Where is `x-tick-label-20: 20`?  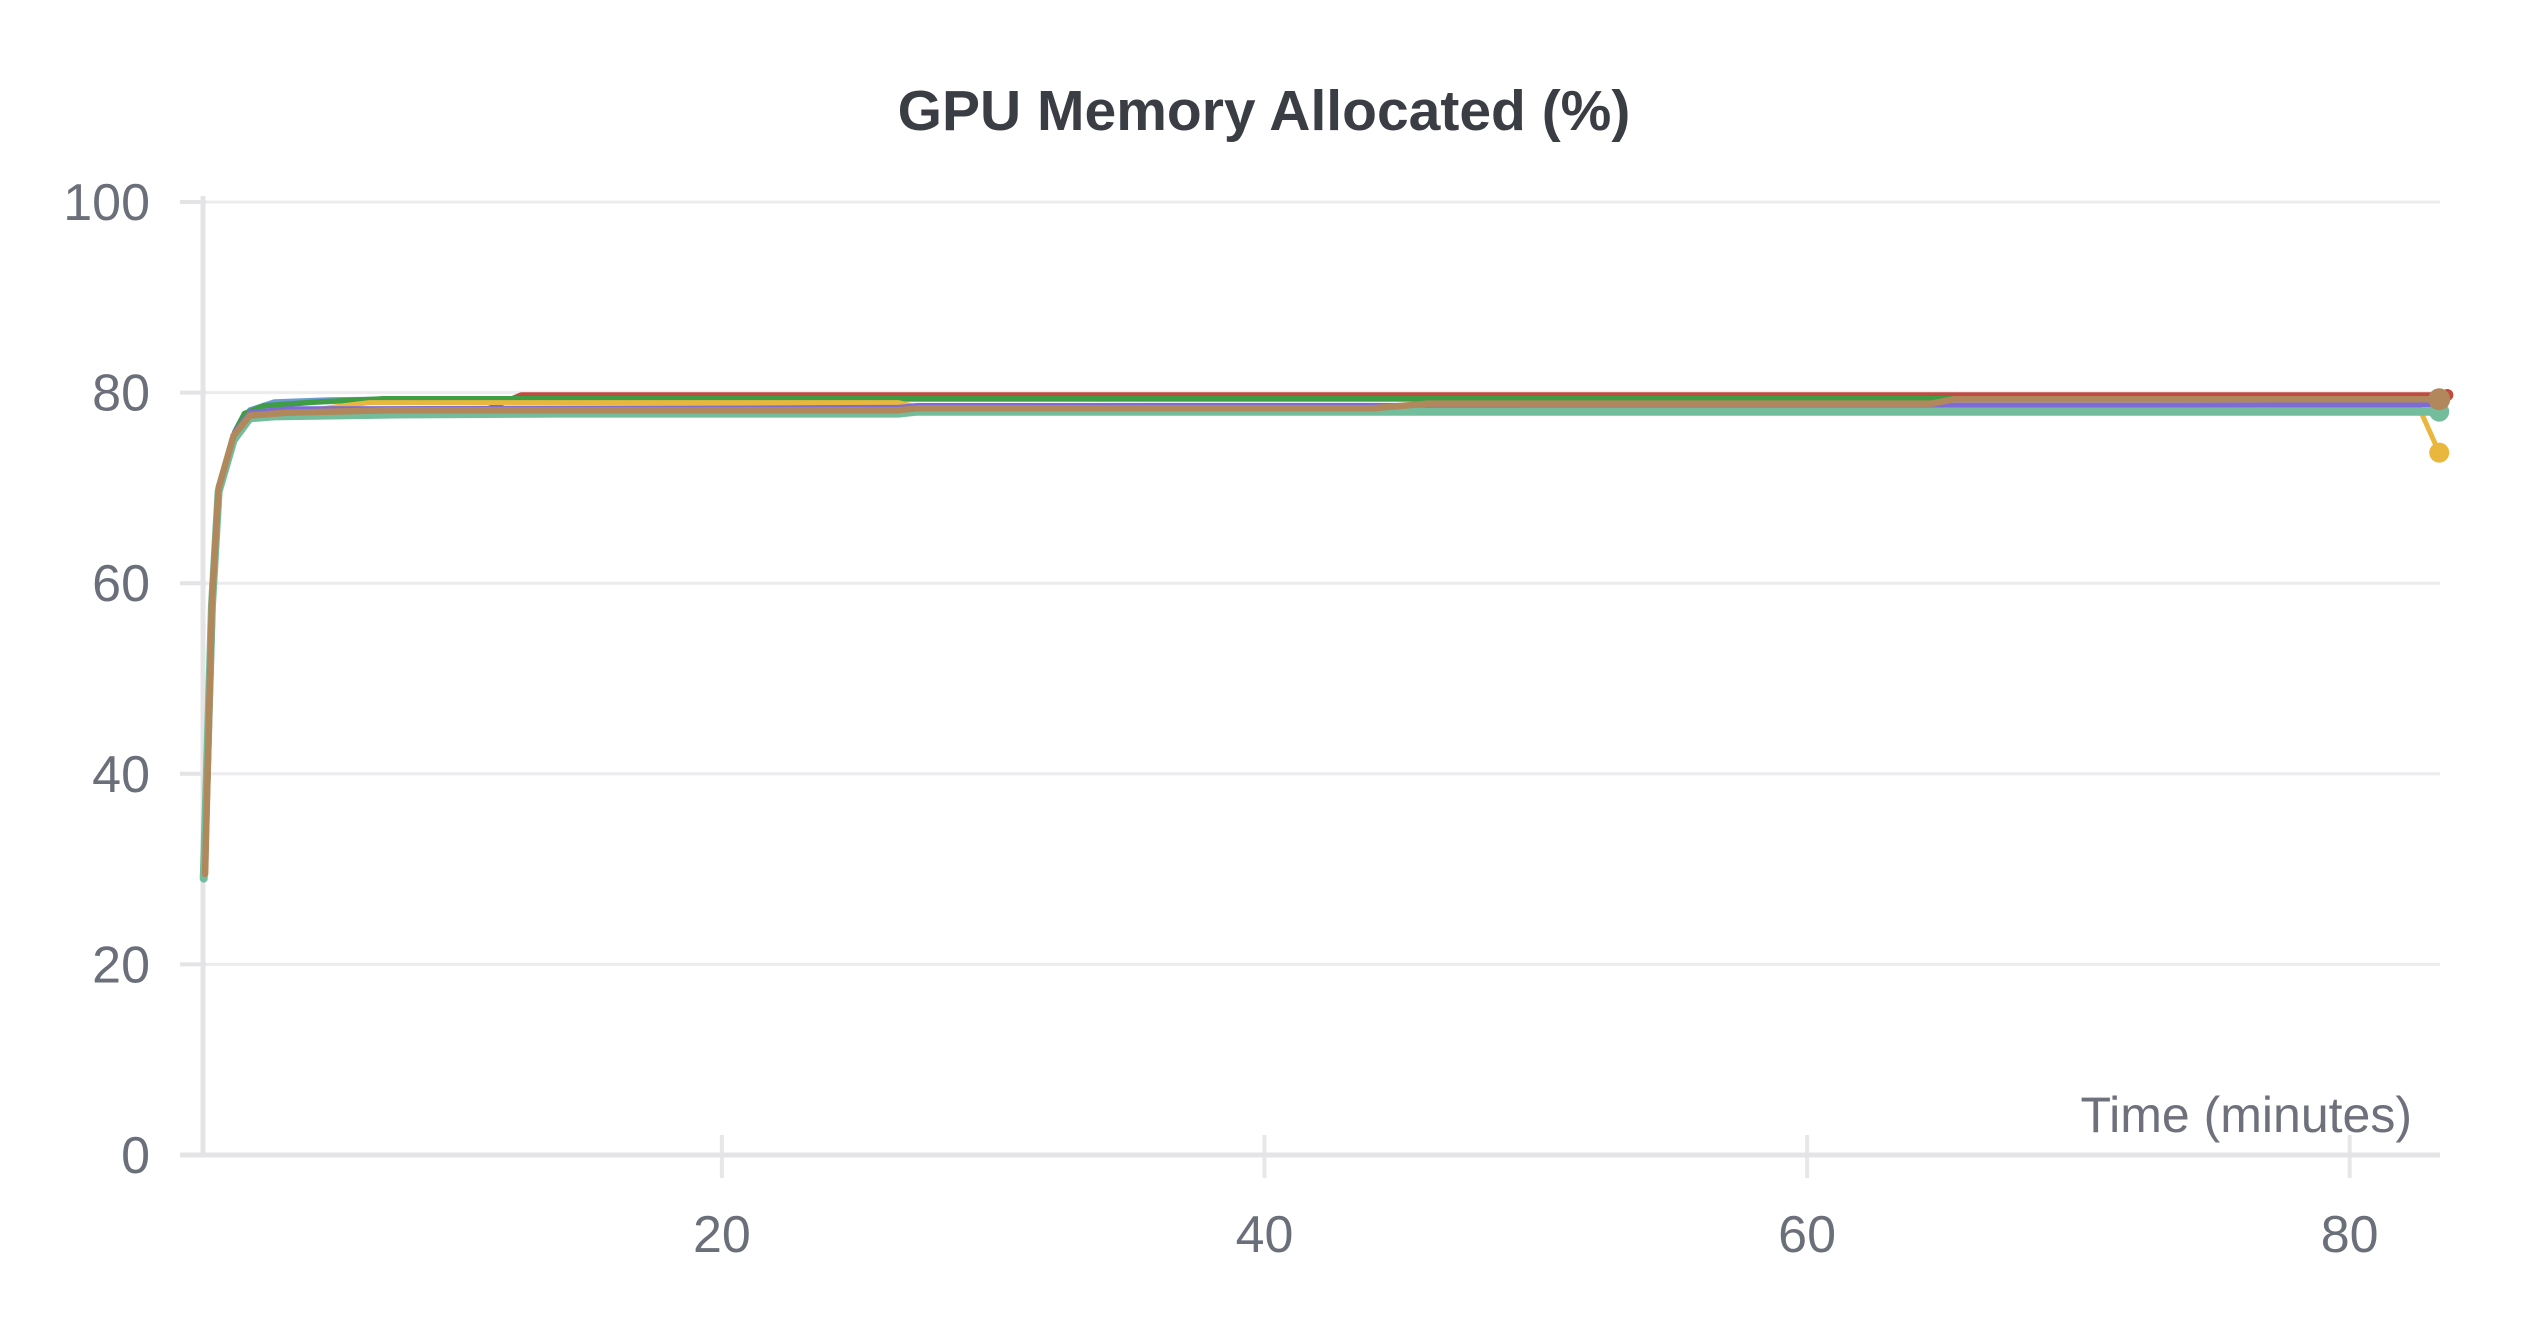 x-tick-label-20: 20 is located at coordinates (722, 1235).